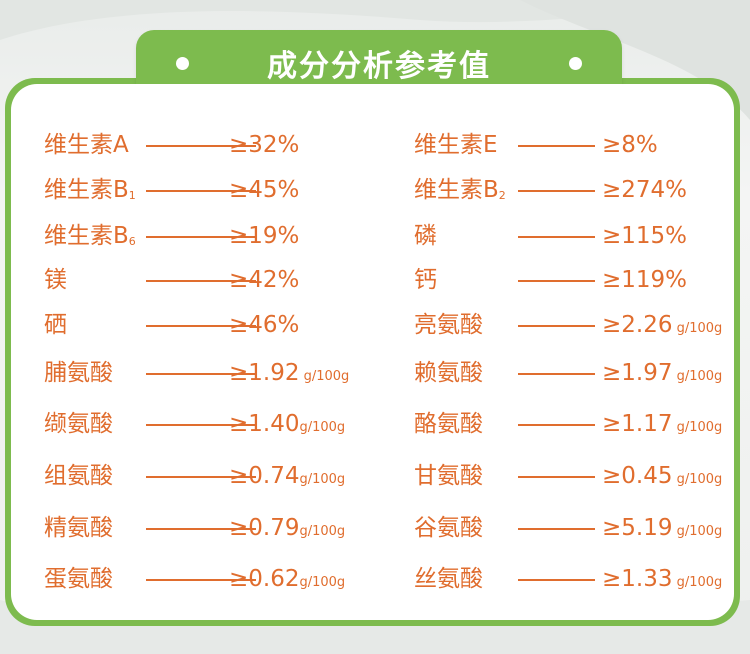 This screenshot has width=750, height=654. I want to click on nutrient-name: 磷, so click(425, 236).